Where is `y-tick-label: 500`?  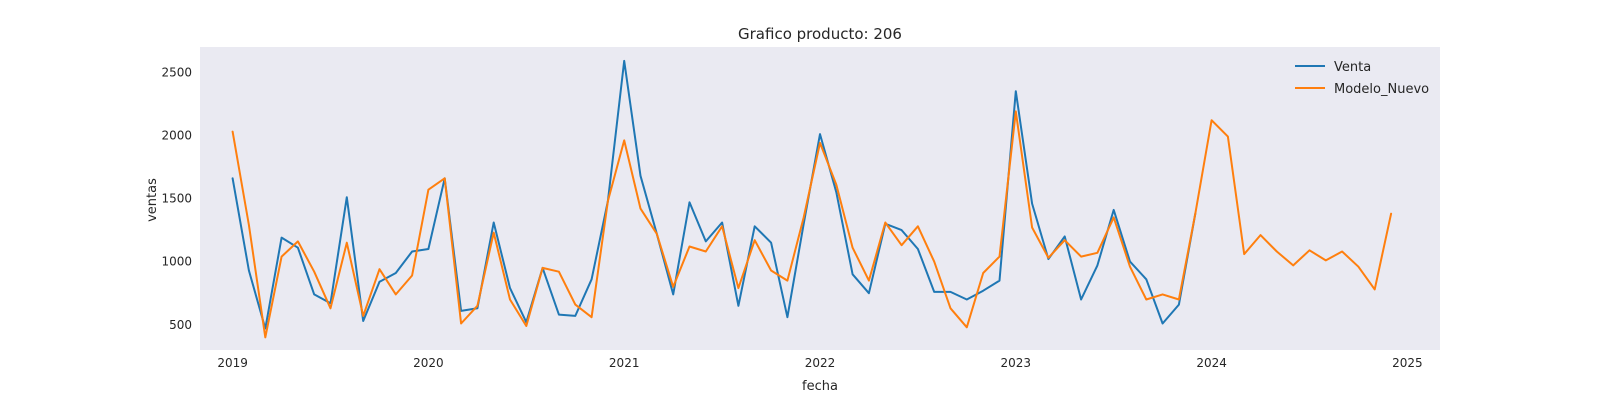 y-tick-label: 500 is located at coordinates (180, 325).